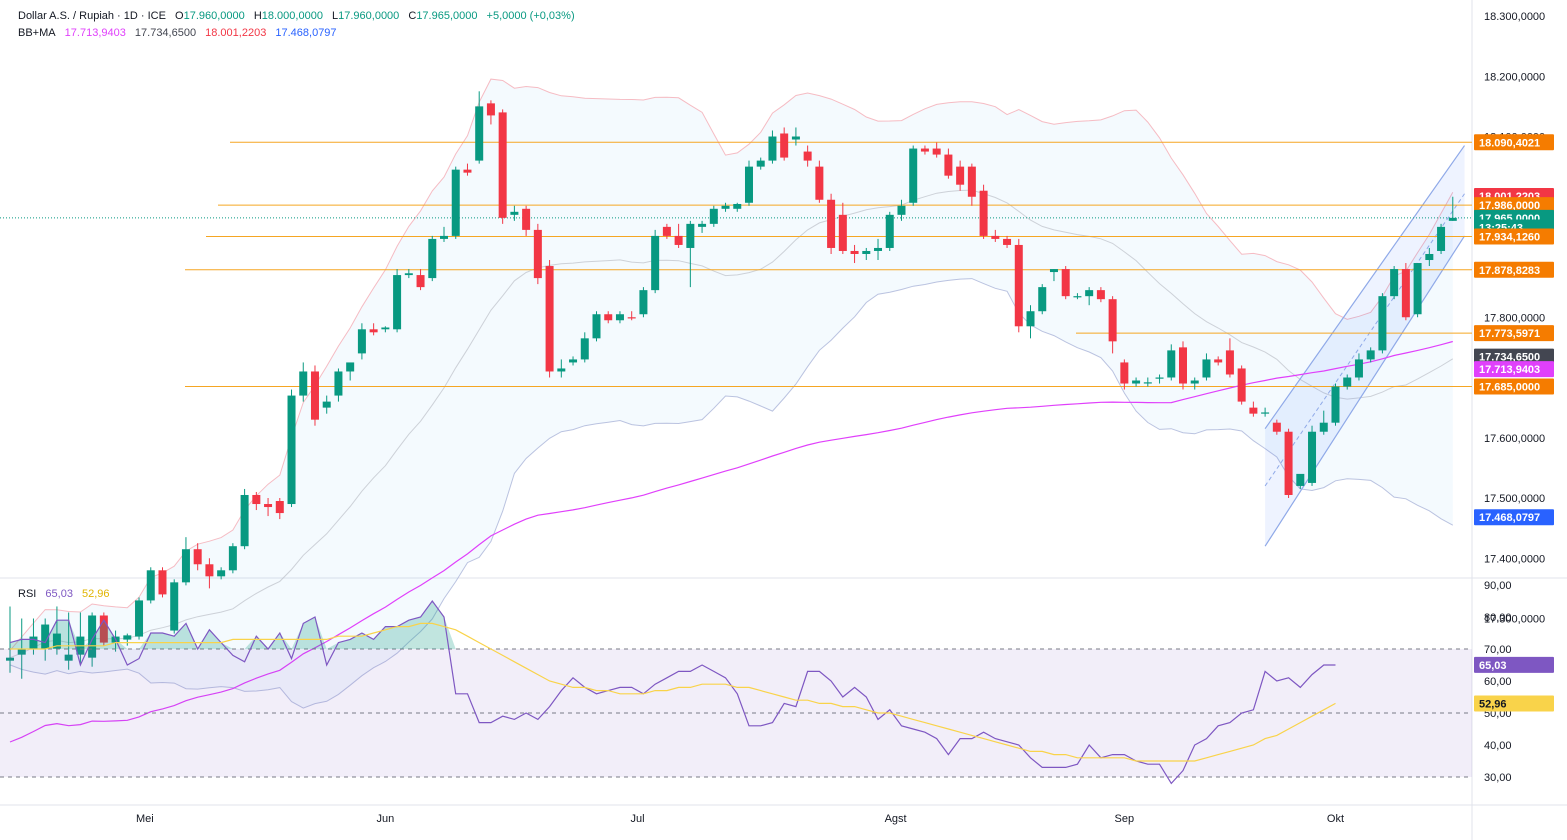 The width and height of the screenshot is (1567, 840). I want to click on time-axis: Mei Jun Jul Agst Sep Okt, so click(740, 819).